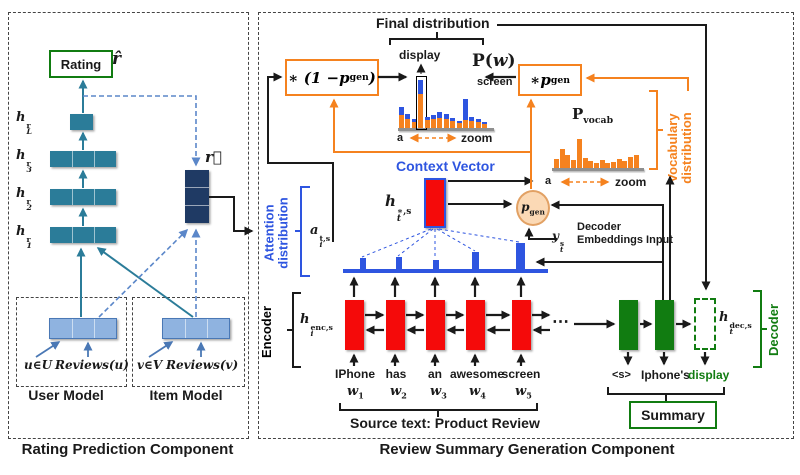 This screenshot has height=475, width=800. I want to click on pvocab-chart, so click(598, 152).